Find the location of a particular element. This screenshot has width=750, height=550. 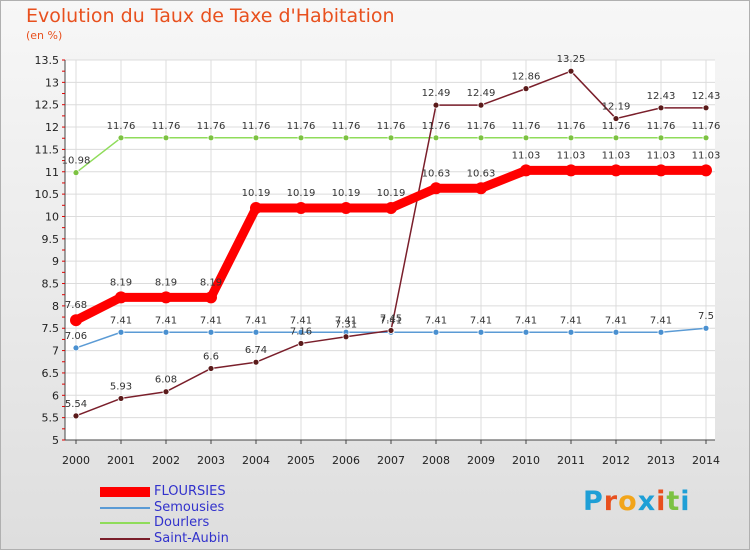

data-label-saint-aubin: 7.45 is located at coordinates (391, 318).